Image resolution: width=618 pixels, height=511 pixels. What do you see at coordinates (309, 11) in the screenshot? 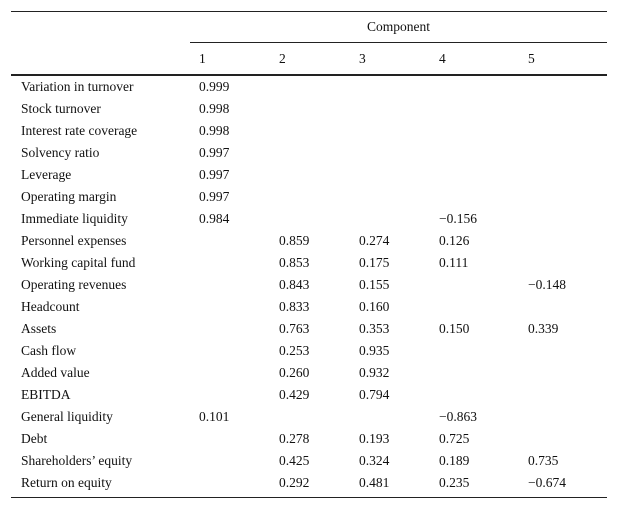
I see `top-rule` at bounding box center [309, 11].